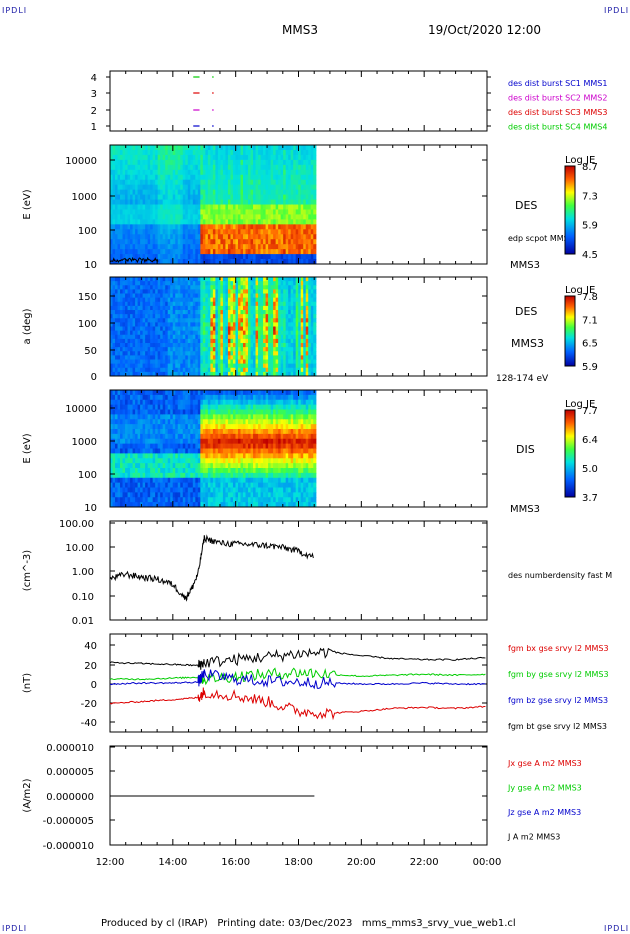 The image size is (630, 934). Describe the element at coordinates (590, 344) in the screenshot. I see `panel3-colorbar-tick: 6.5` at that location.